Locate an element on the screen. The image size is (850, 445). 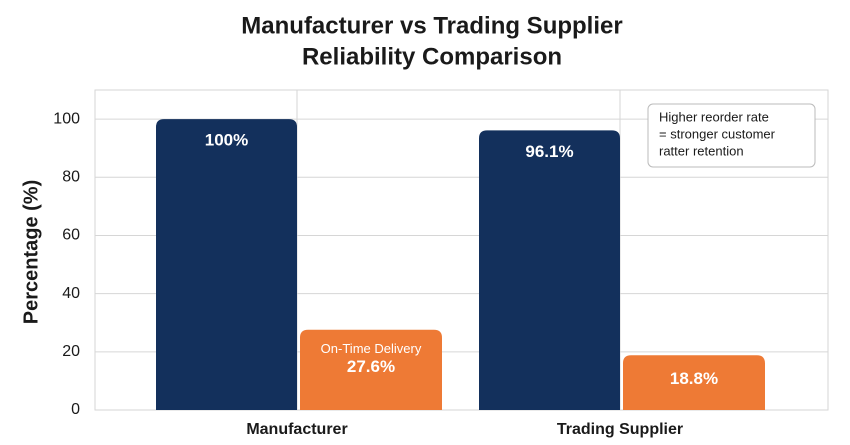
value-label: 96.1% is located at coordinates (549, 151).